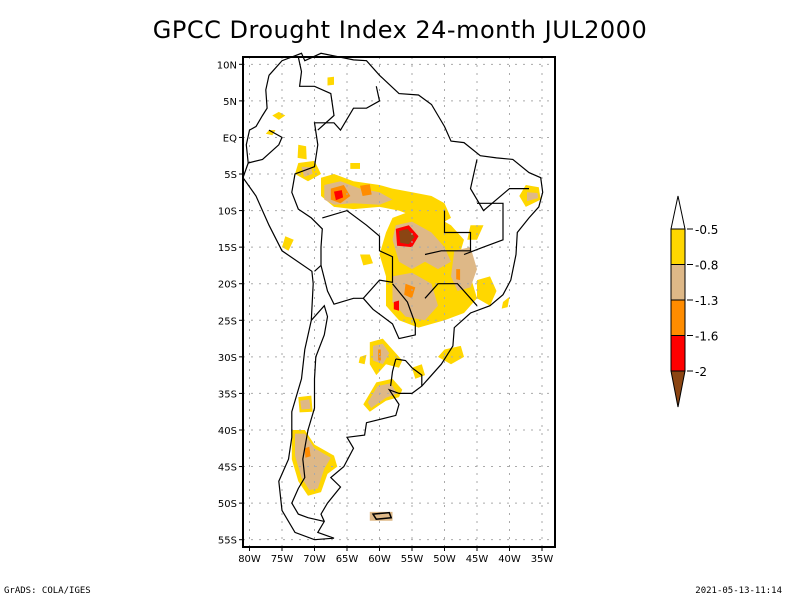 The width and height of the screenshot is (800, 600). What do you see at coordinates (227, 504) in the screenshot?
I see `lat-tick-label: 50S` at bounding box center [227, 504].